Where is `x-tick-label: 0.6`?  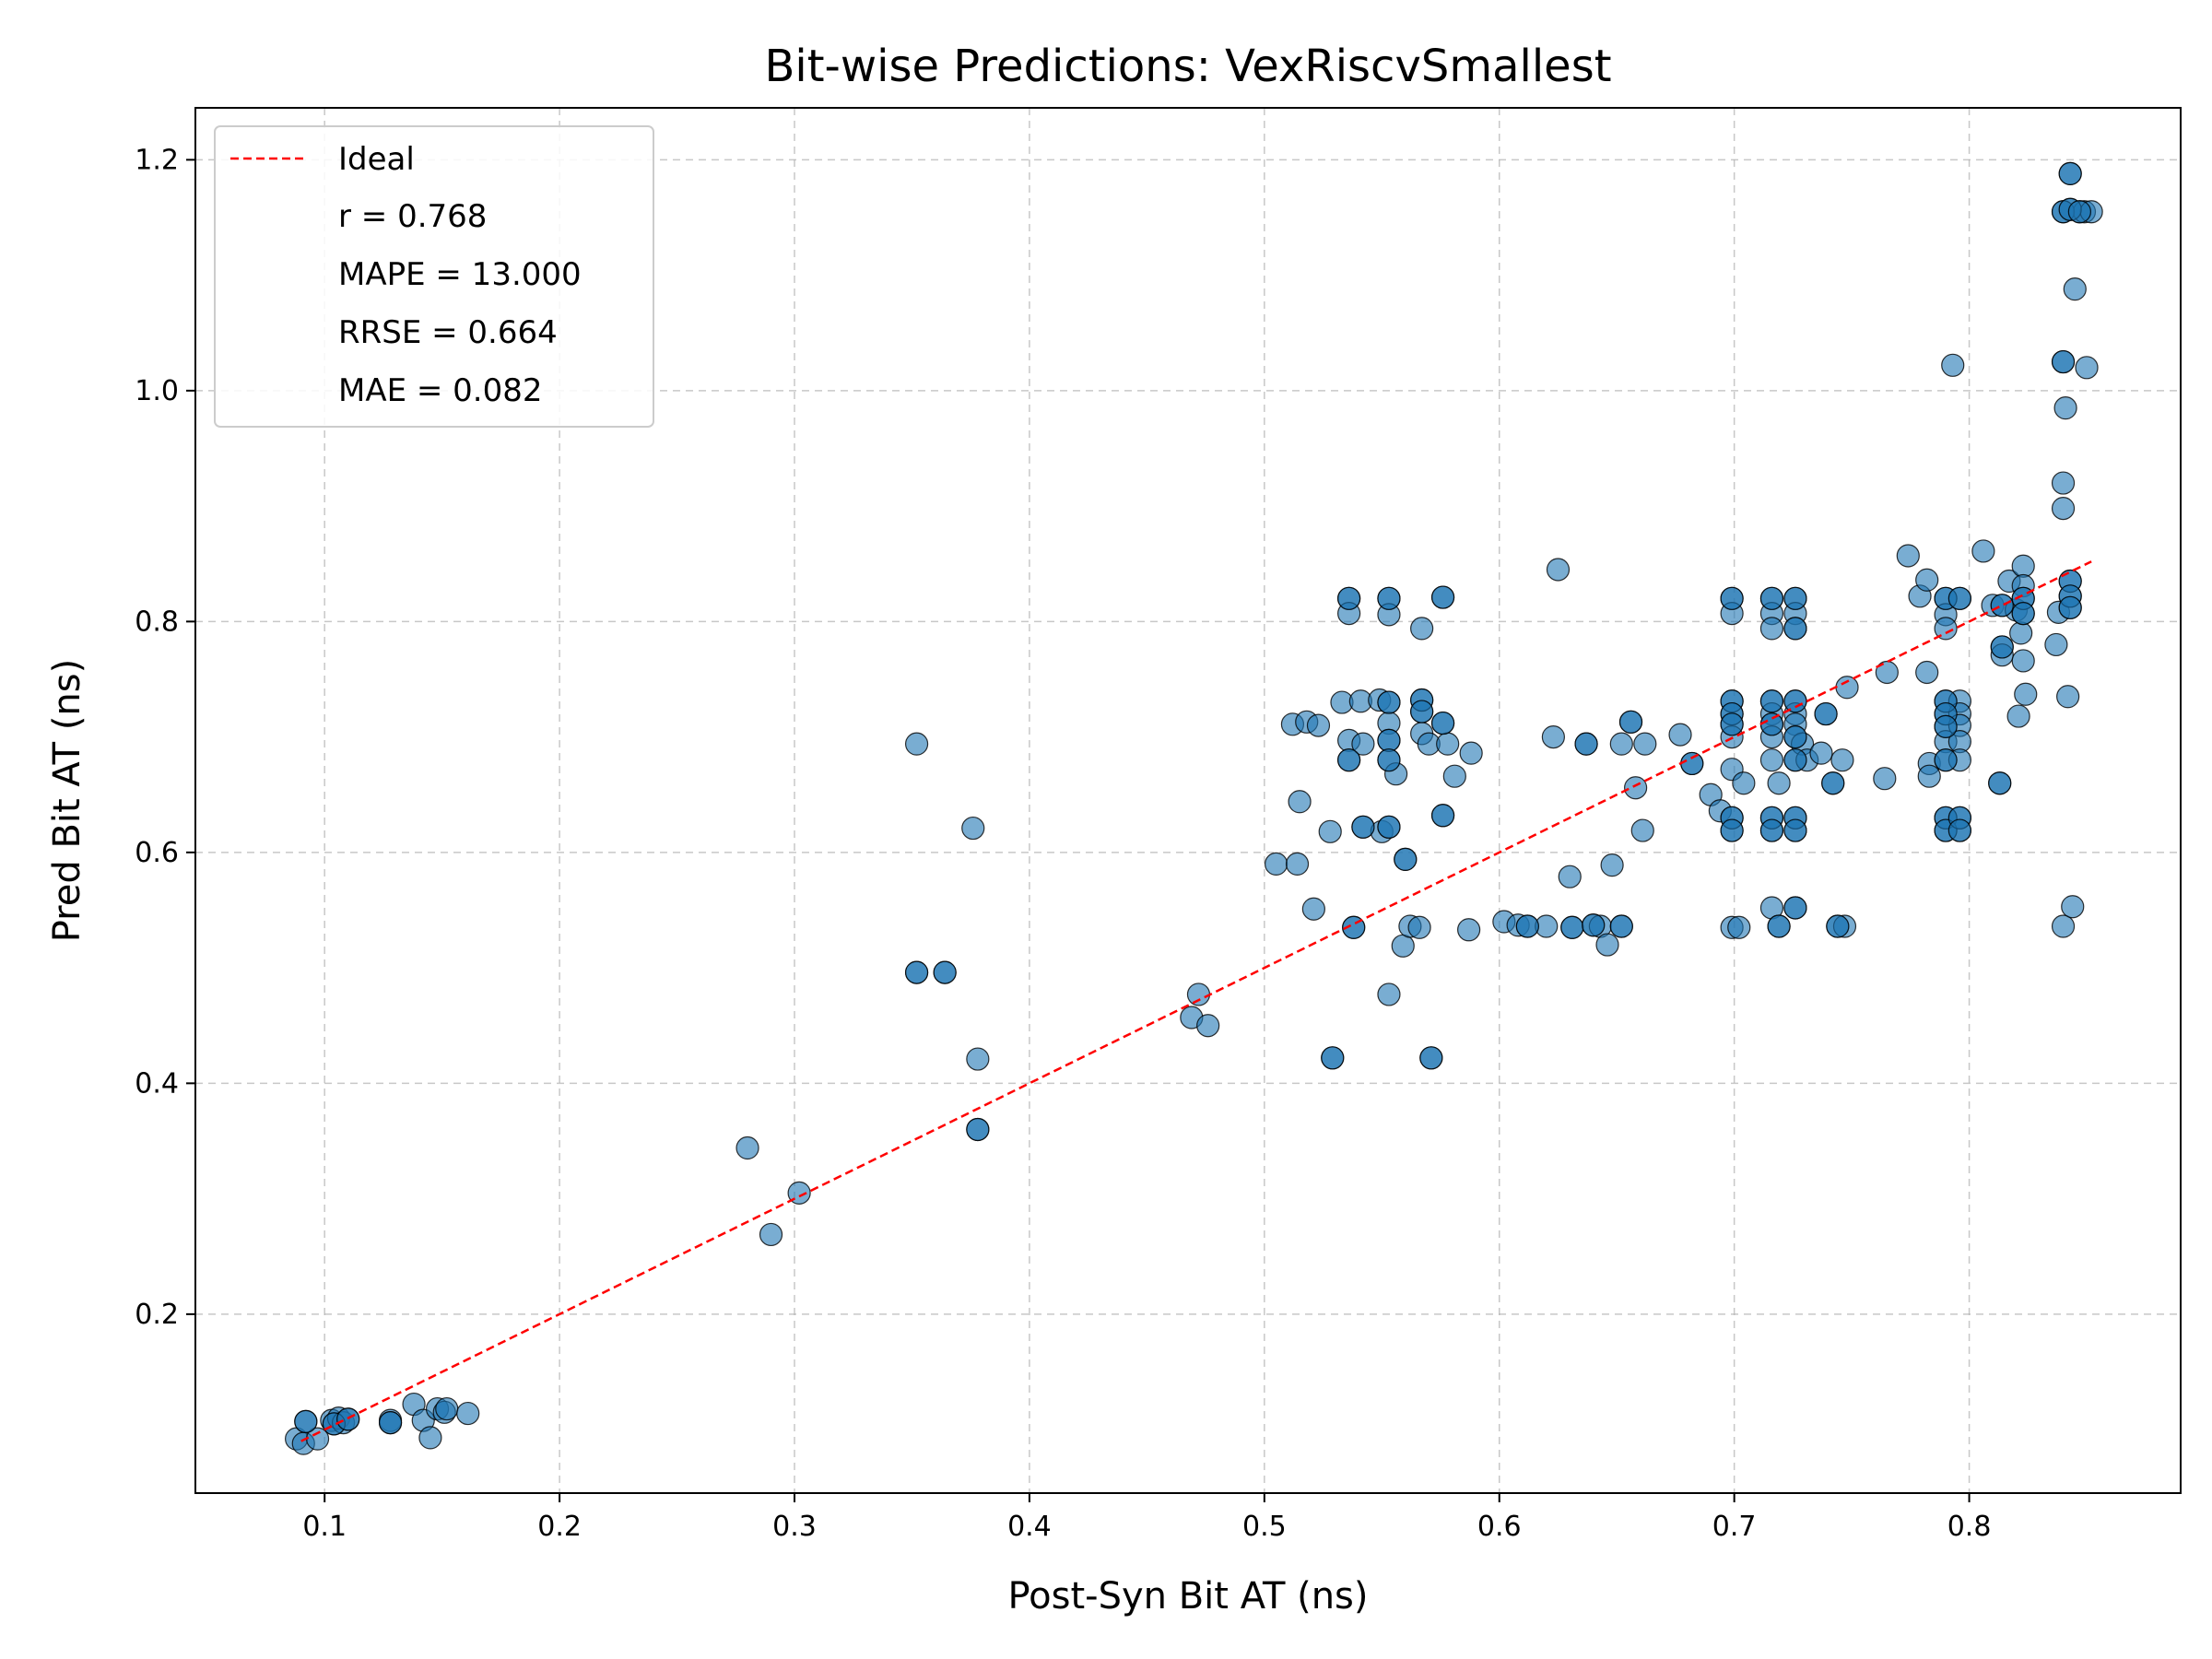
x-tick-label: 0.6 is located at coordinates (1499, 1527).